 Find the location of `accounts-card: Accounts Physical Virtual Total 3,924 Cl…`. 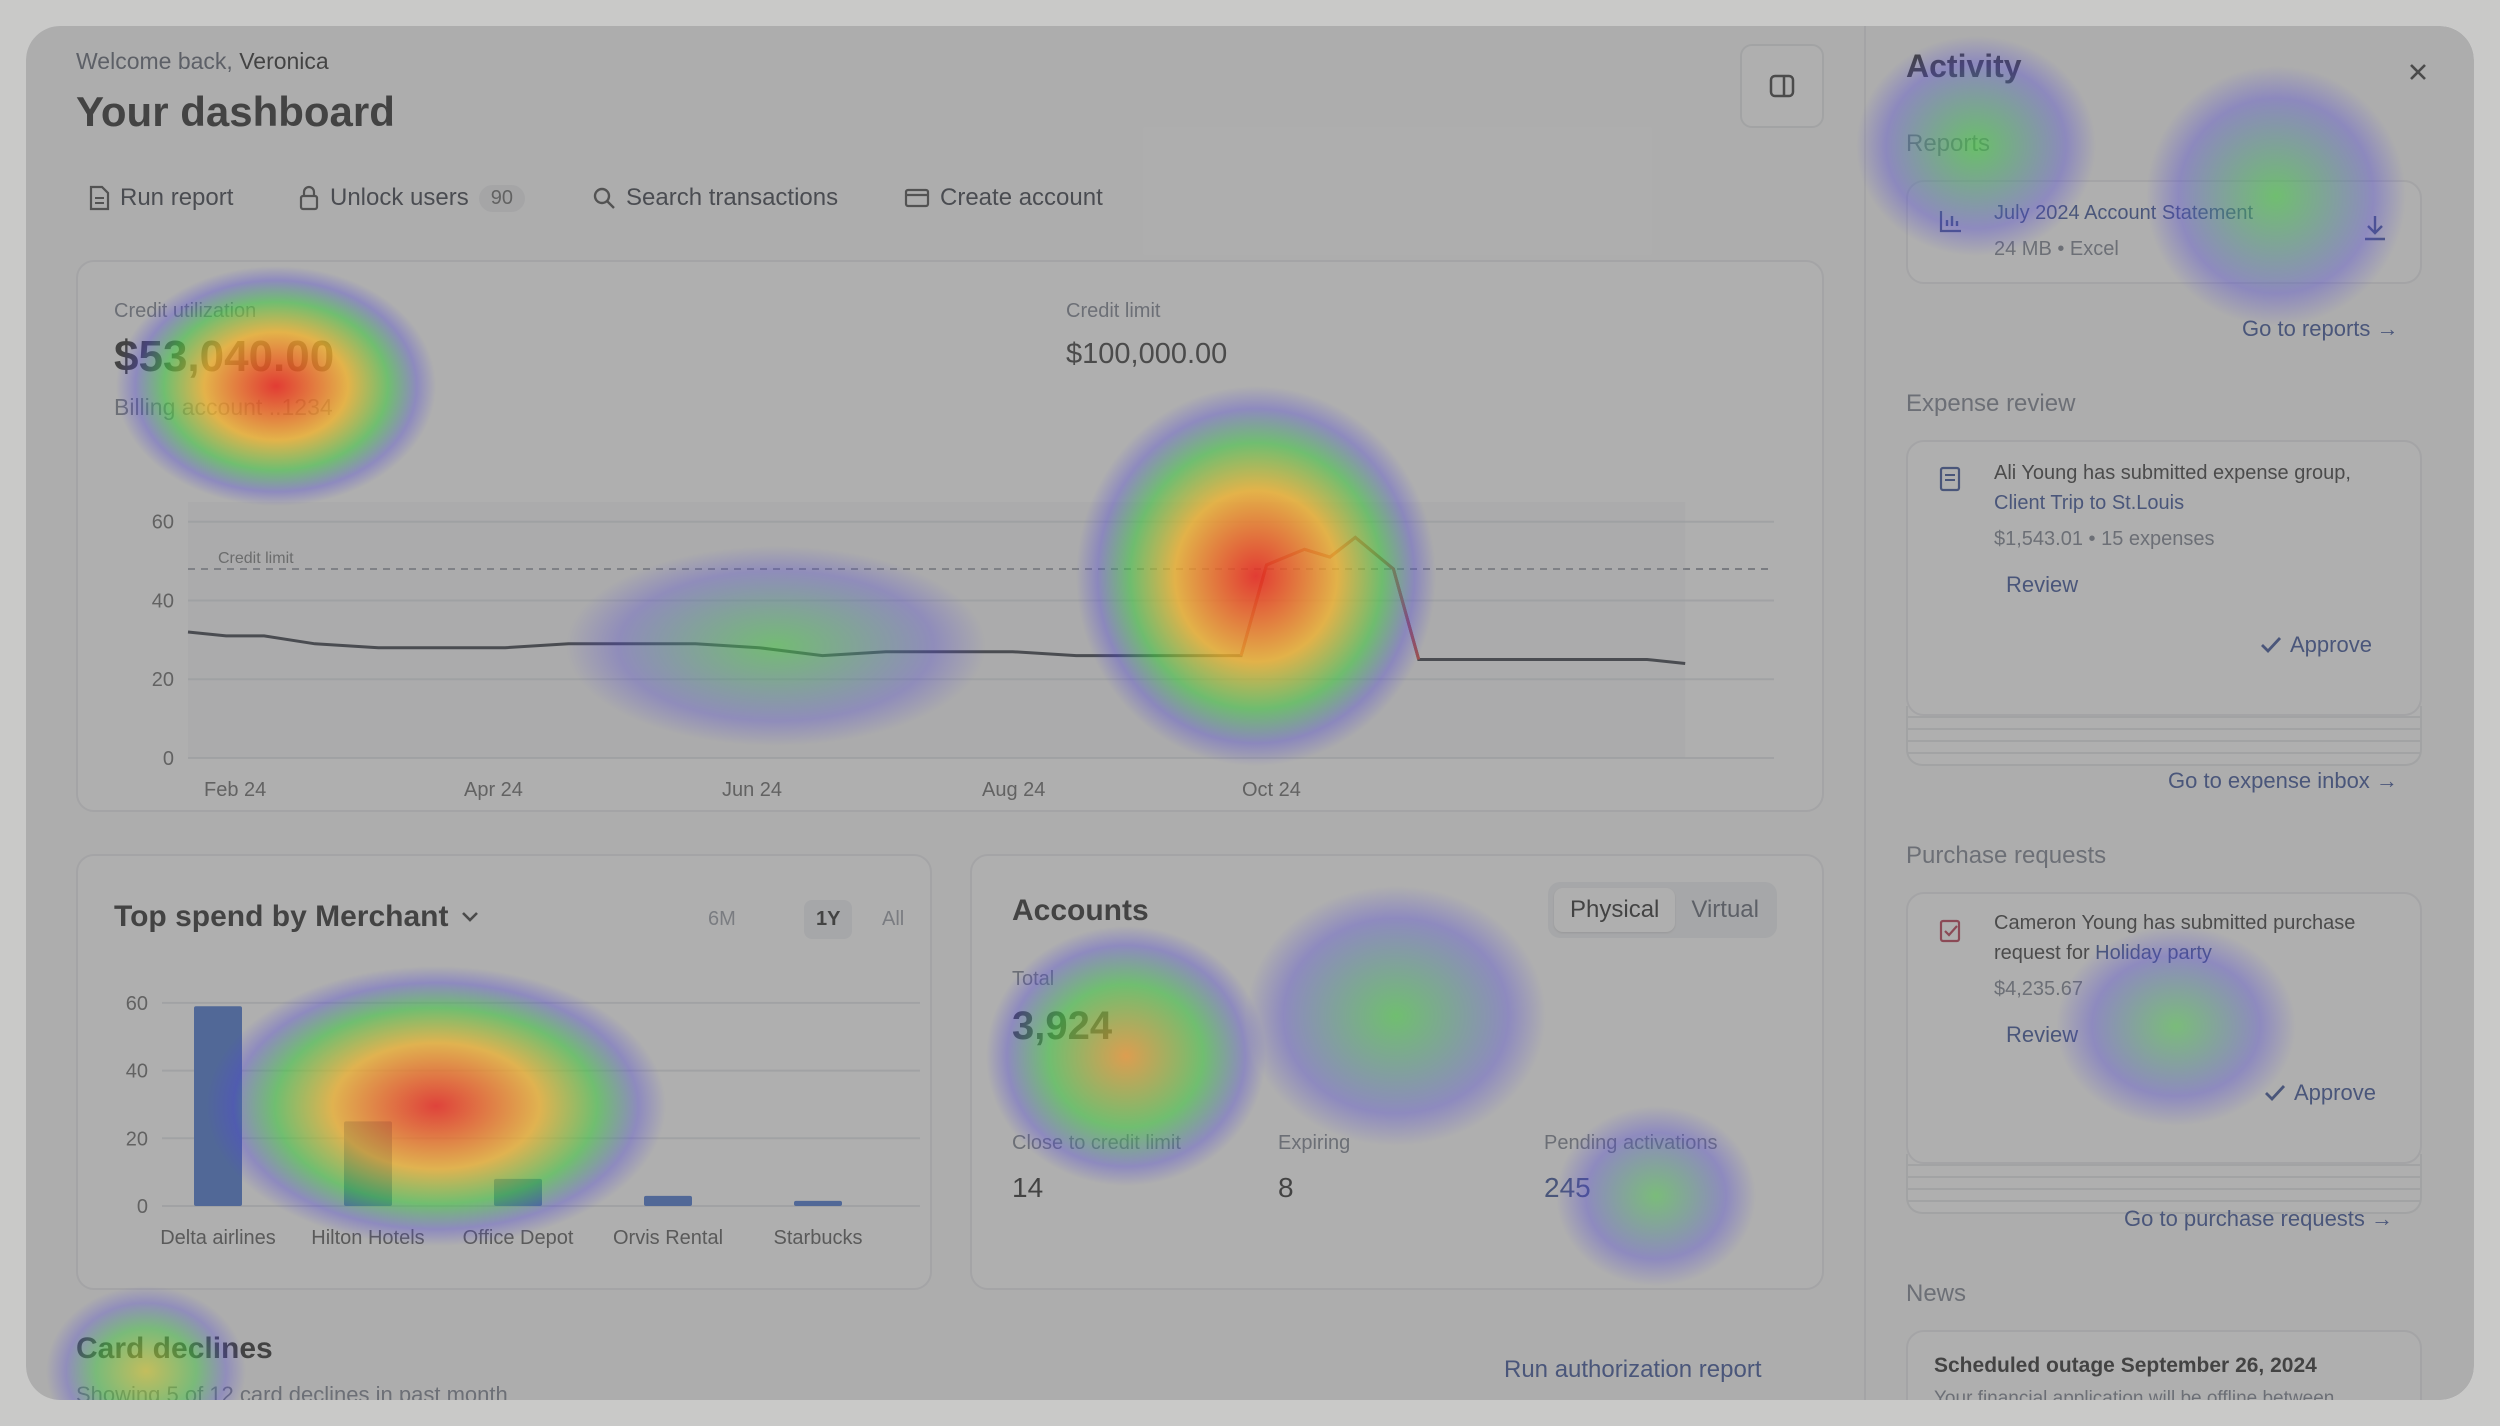

accounts-card: Accounts Physical Virtual Total 3,924 Cl… is located at coordinates (1397, 1072).